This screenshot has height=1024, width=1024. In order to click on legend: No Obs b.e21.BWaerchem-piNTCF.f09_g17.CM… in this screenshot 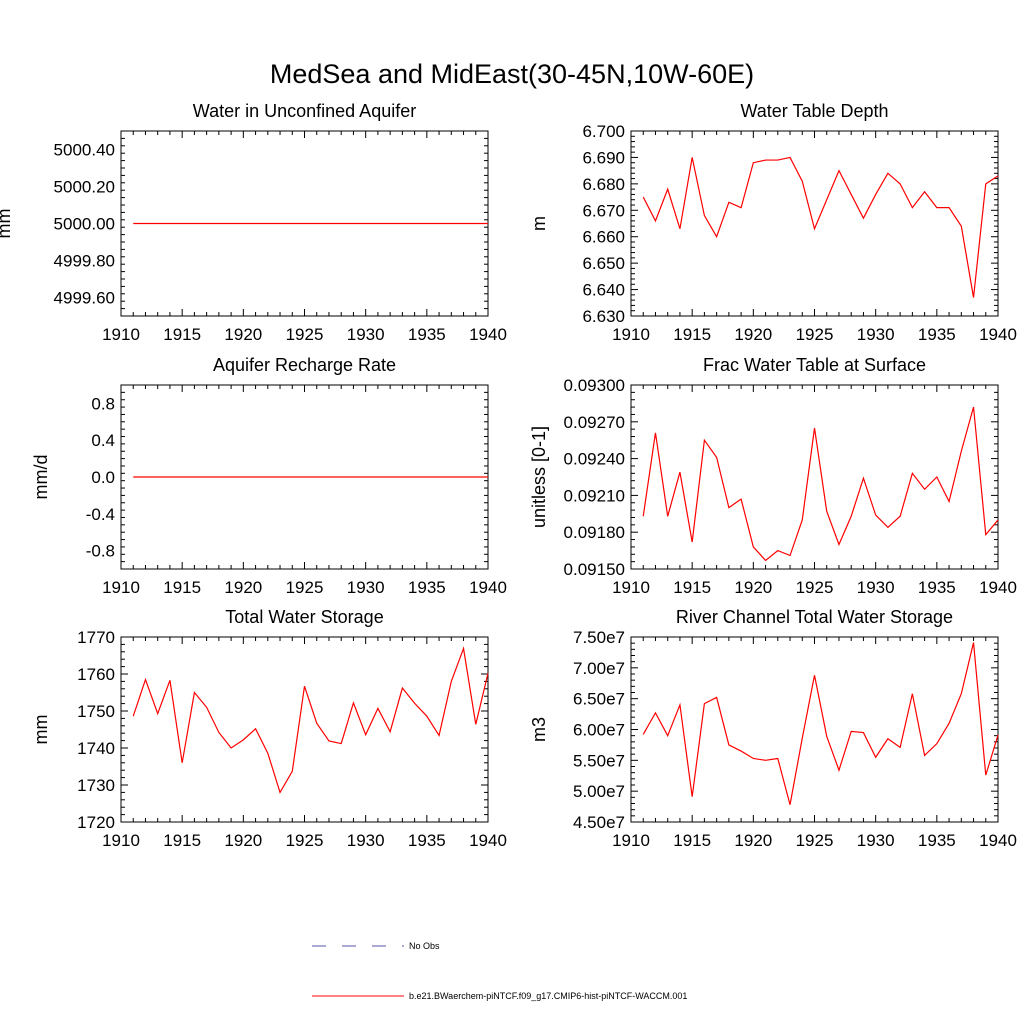, I will do `click(499, 971)`.